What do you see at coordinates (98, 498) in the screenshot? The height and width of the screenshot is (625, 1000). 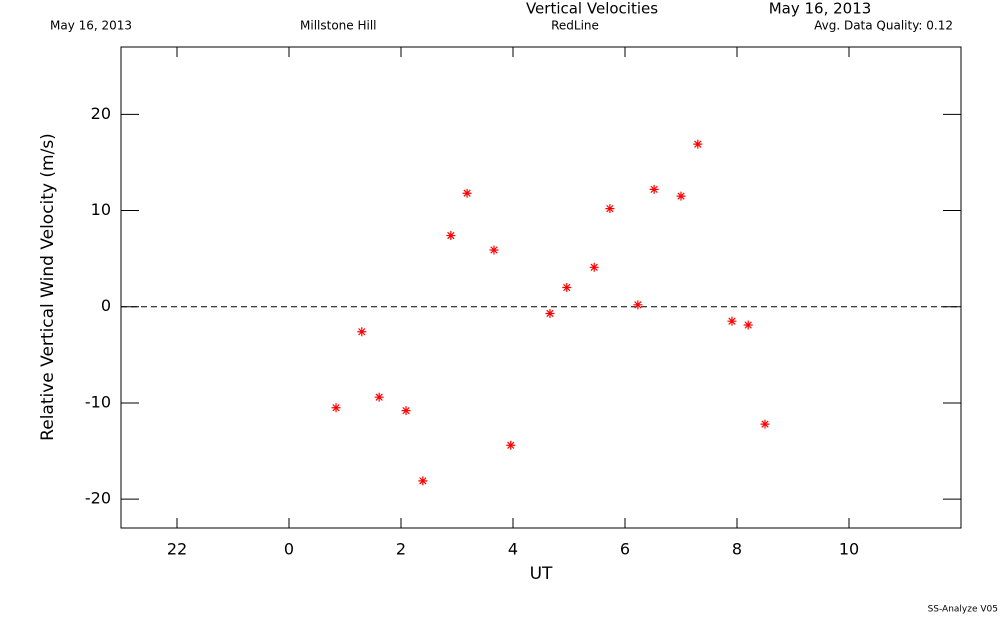 I see `y-tick-label: -20` at bounding box center [98, 498].